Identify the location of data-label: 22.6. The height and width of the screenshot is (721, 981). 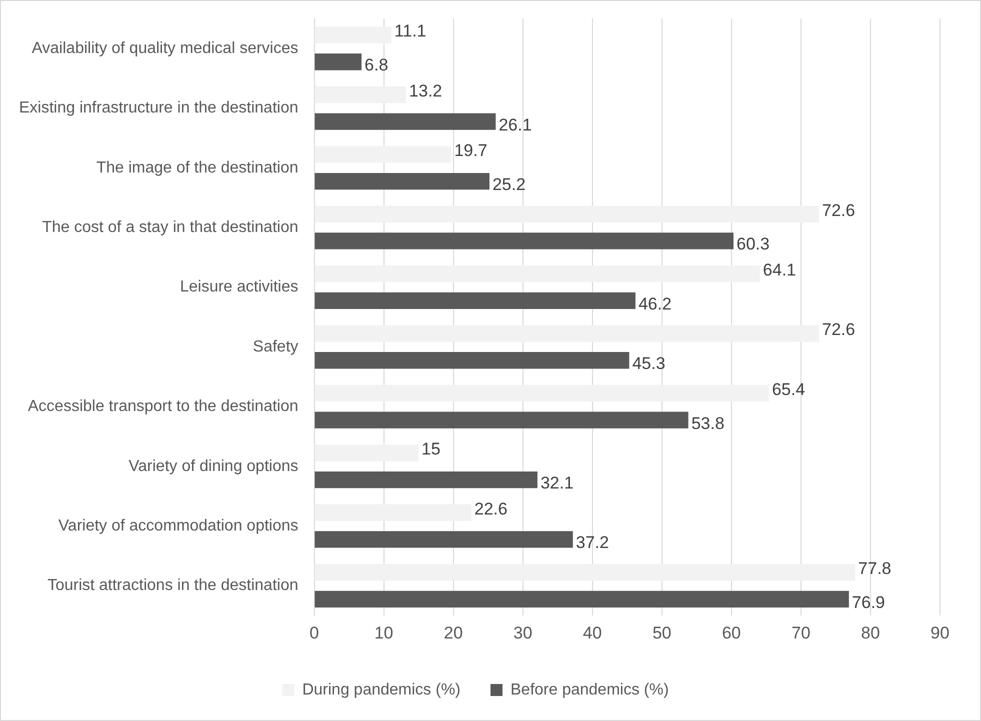
(491, 508).